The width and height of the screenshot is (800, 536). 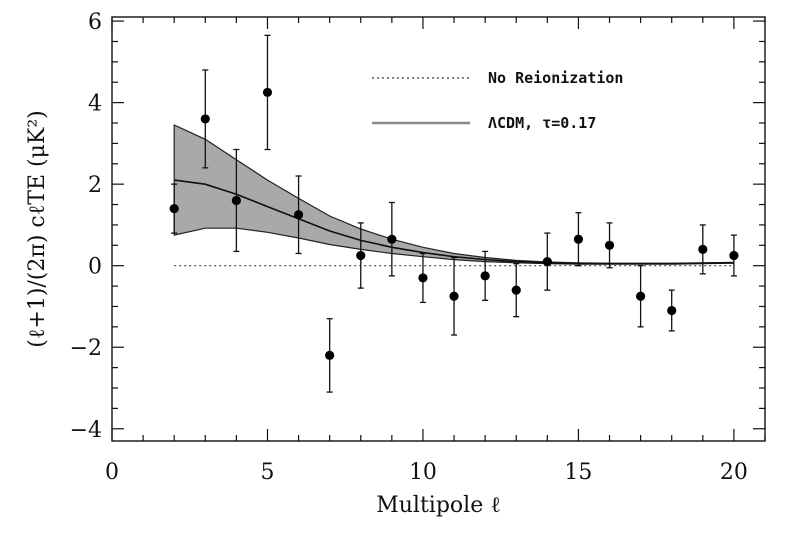 I want to click on y-tick-label: −2, so click(x=86, y=348).